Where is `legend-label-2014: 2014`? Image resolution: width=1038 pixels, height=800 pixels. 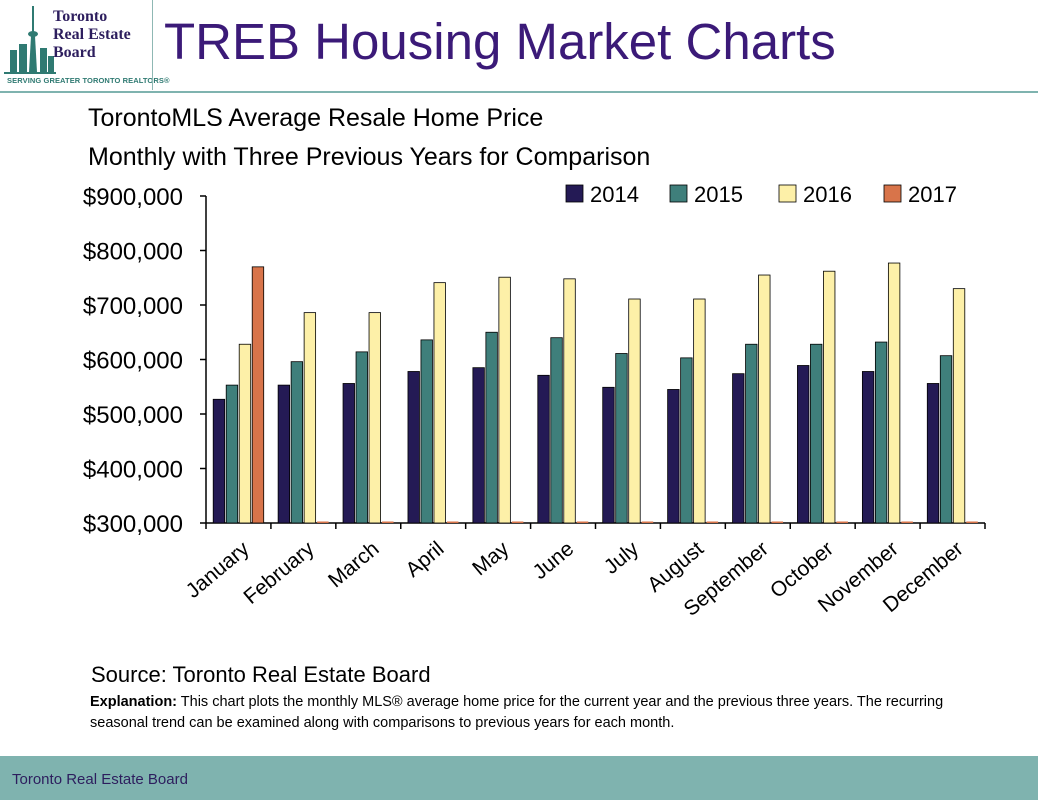
legend-label-2014: 2014 is located at coordinates (614, 194).